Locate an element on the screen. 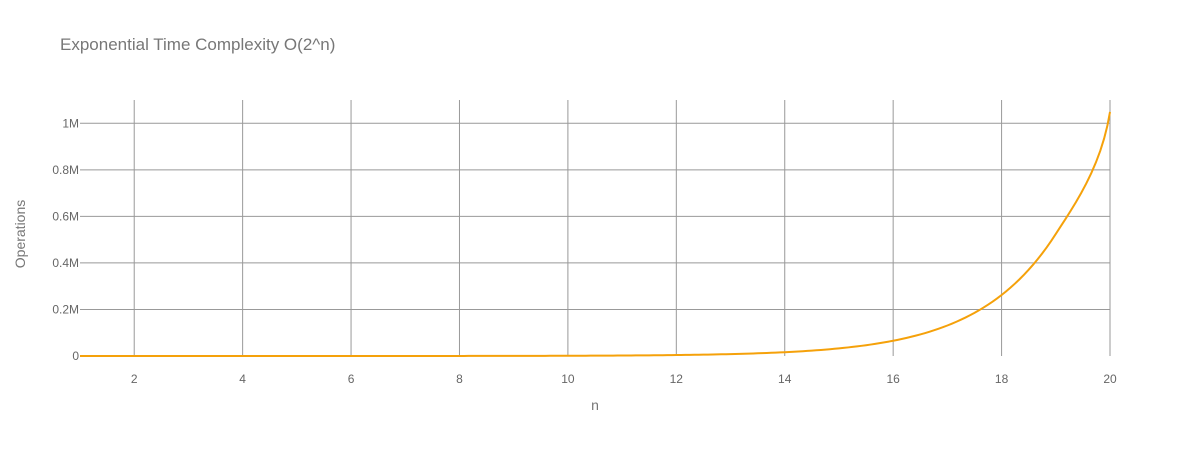 The image size is (1191, 450). y-axis-title: Operations is located at coordinates (20, 234).